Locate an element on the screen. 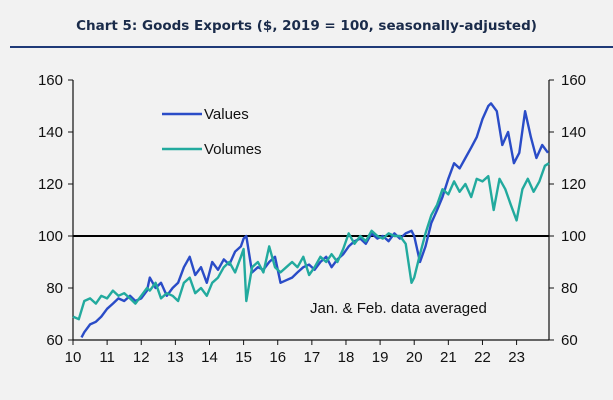 This screenshot has height=400, width=613. x-tick-label: 11 is located at coordinates (107, 357).